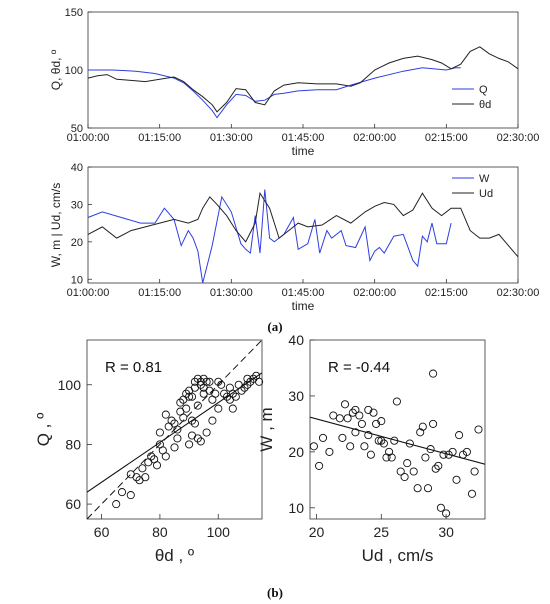 The image size is (550, 604). I want to click on y-axis-label: W , m, so click(266, 429).